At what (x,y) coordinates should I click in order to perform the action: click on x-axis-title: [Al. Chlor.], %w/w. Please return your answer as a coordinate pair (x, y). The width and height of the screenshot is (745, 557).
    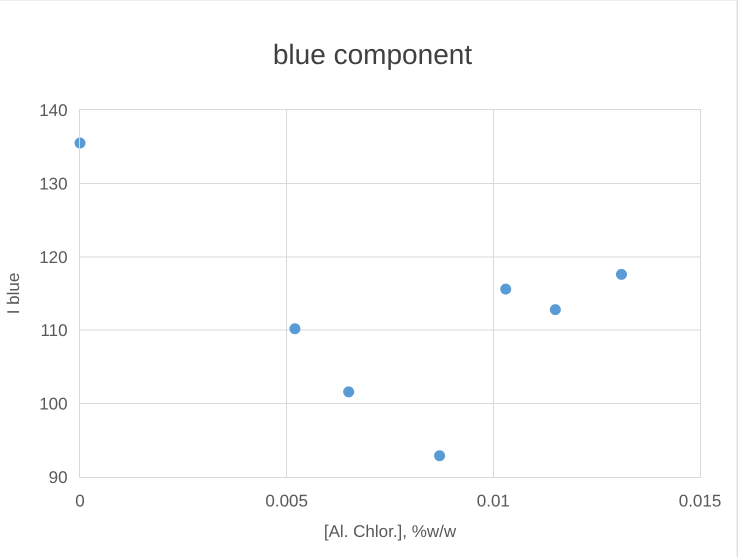
    Looking at the image, I should click on (390, 531).